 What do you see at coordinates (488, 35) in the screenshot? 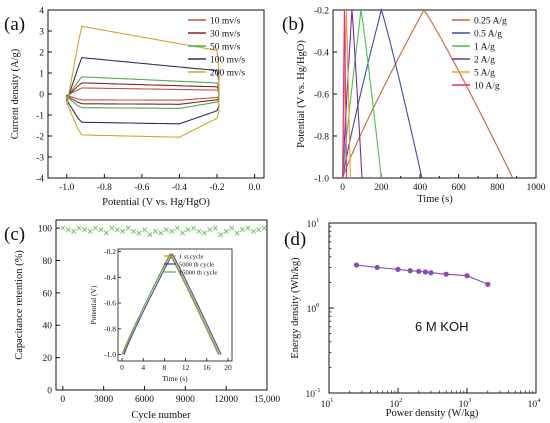
I see `b-legend-label: 0.5 A/g` at bounding box center [488, 35].